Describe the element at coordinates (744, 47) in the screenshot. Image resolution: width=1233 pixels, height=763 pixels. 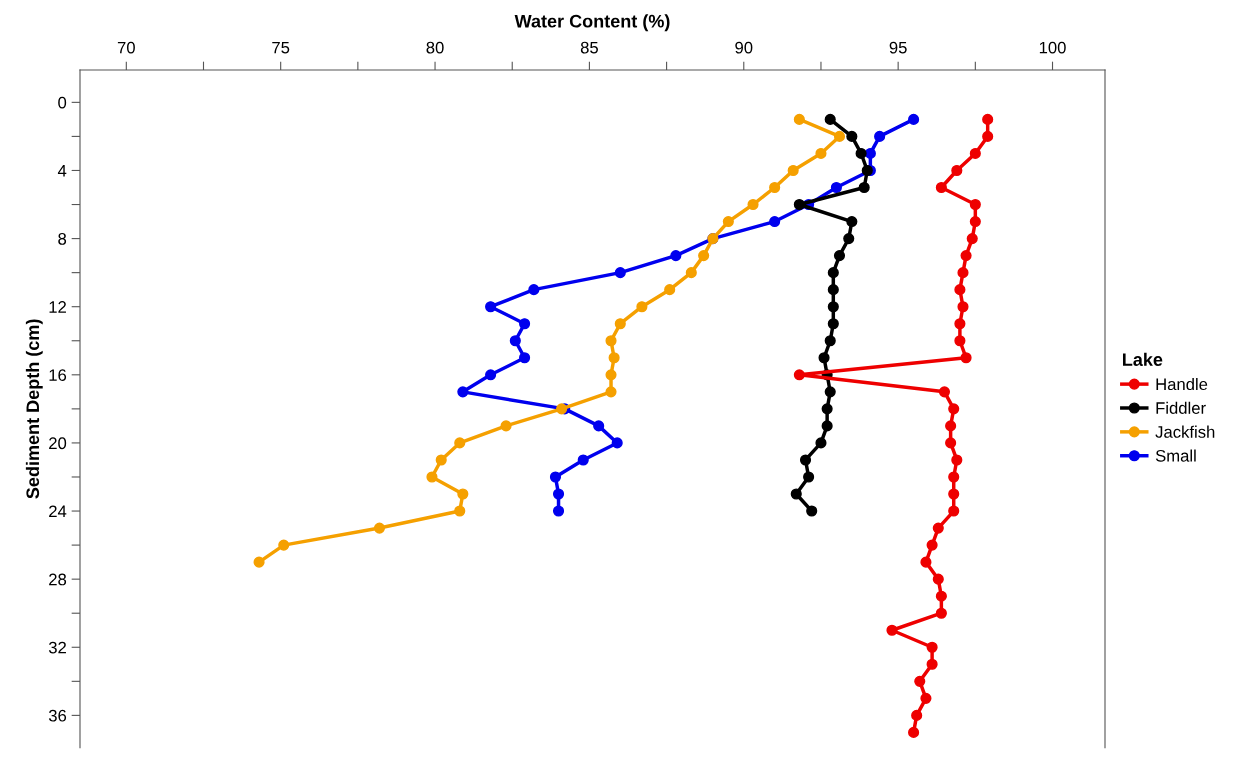
I see `x-tick-label: 90` at that location.